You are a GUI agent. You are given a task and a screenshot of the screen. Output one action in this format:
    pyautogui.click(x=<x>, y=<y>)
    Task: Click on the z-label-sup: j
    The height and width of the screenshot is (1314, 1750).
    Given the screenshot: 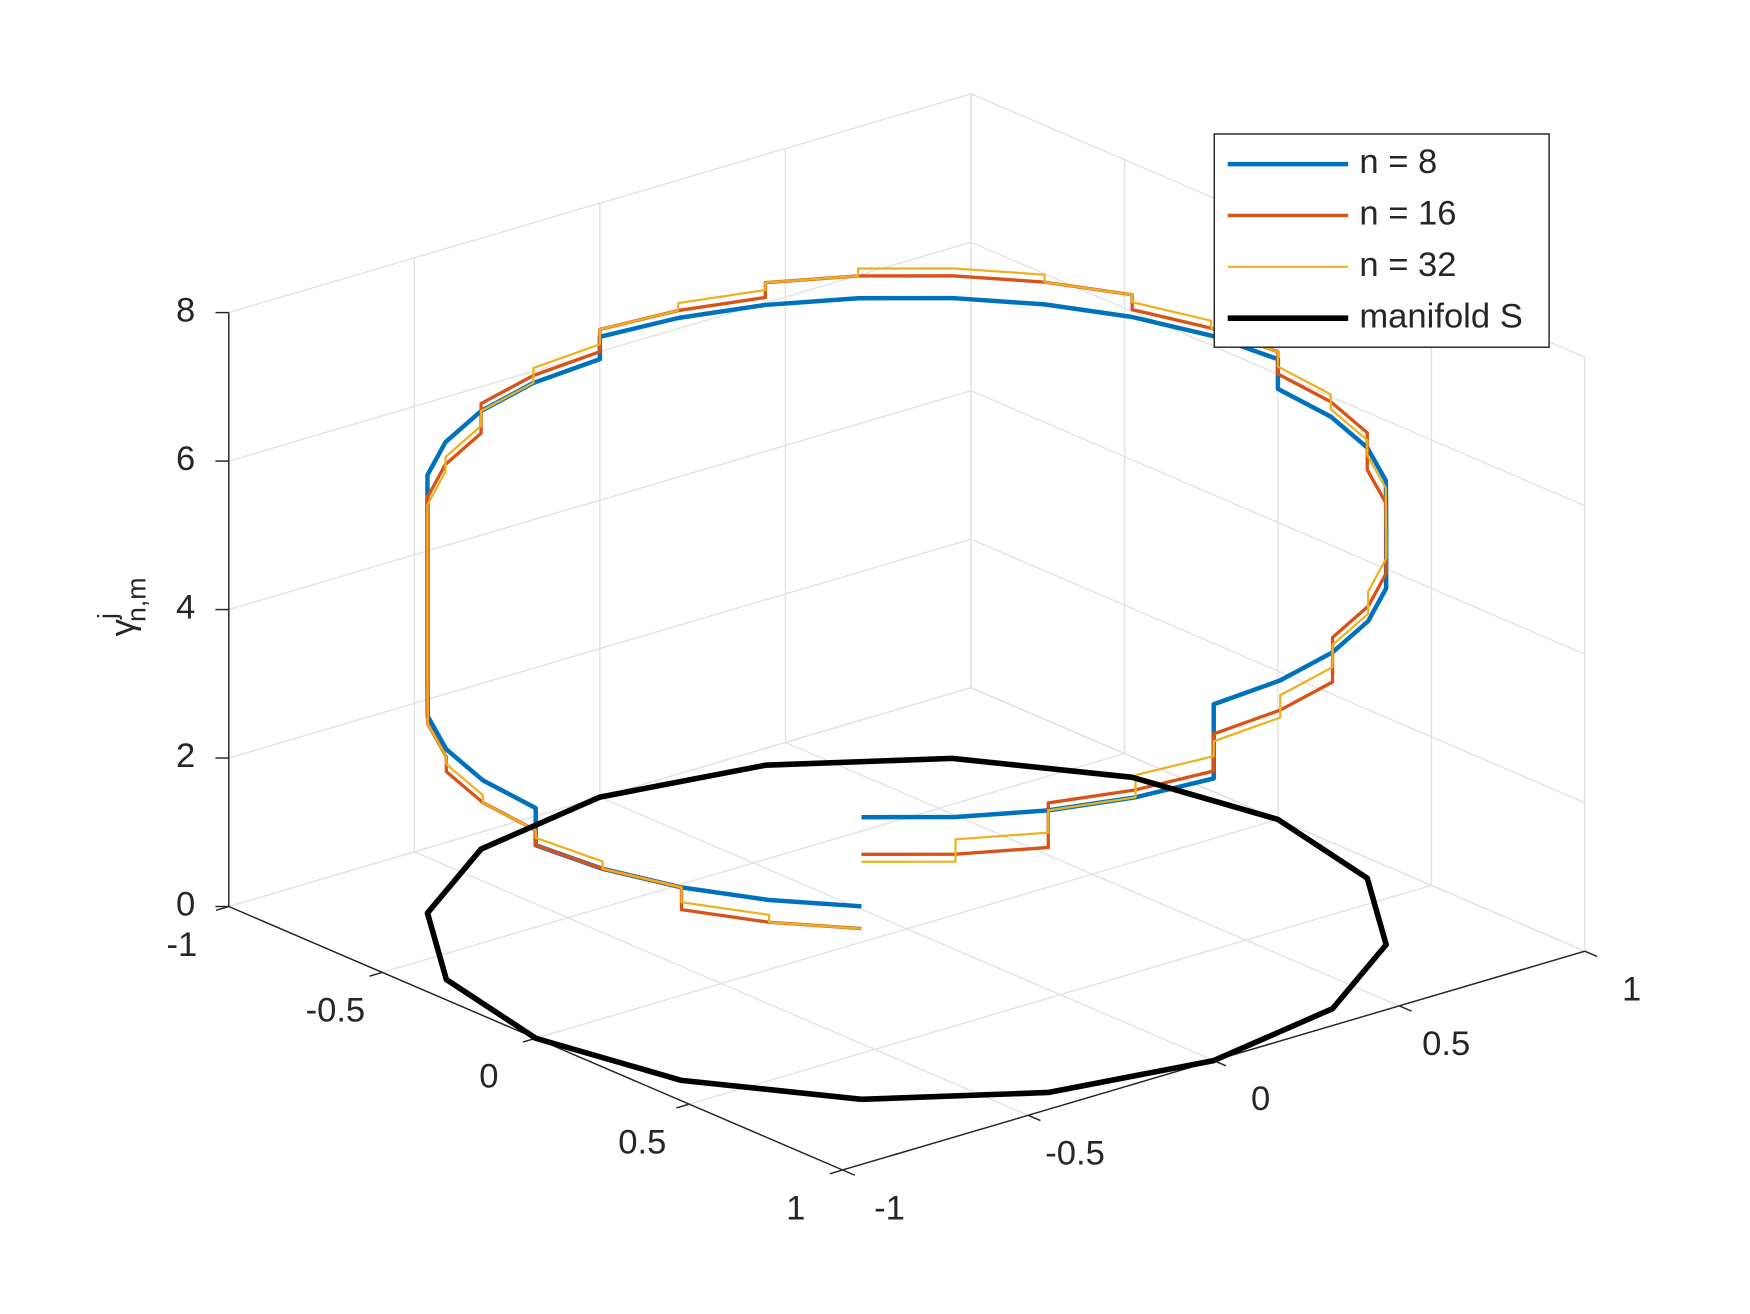 What is the action you would take?
    pyautogui.click(x=107, y=616)
    